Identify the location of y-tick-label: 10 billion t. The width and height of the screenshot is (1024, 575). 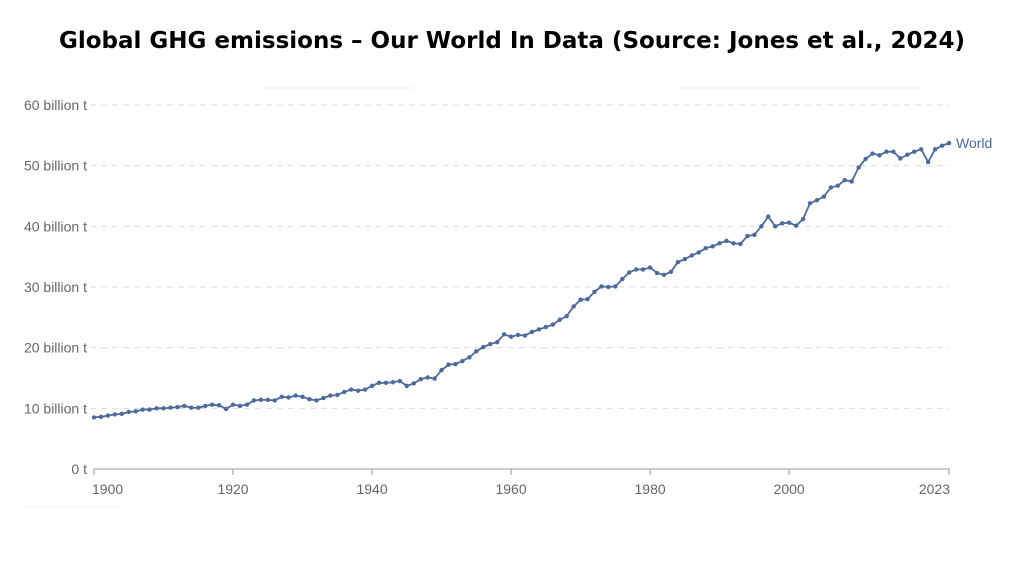
(55, 408).